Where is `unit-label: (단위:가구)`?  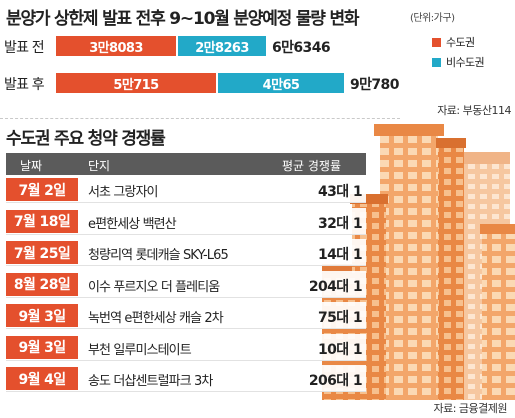
unit-label: (단위:가구) is located at coordinates (432, 18).